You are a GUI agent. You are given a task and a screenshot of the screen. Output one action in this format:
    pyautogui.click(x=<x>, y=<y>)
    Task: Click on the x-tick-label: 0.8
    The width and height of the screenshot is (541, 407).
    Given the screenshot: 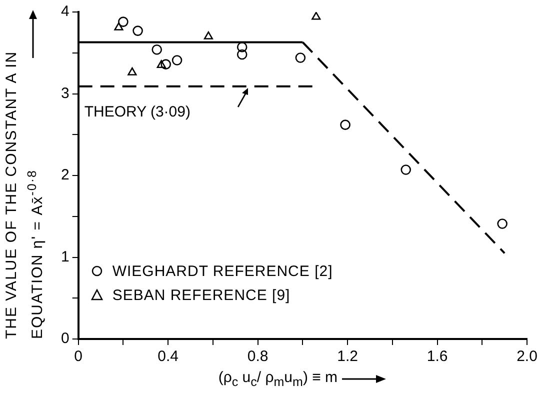 What is the action you would take?
    pyautogui.click(x=257, y=357)
    